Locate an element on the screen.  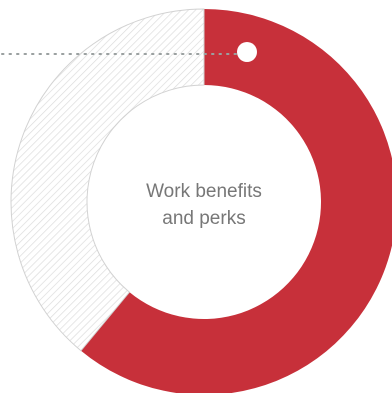
center-label-line-1: Work benefits is located at coordinates (204, 191).